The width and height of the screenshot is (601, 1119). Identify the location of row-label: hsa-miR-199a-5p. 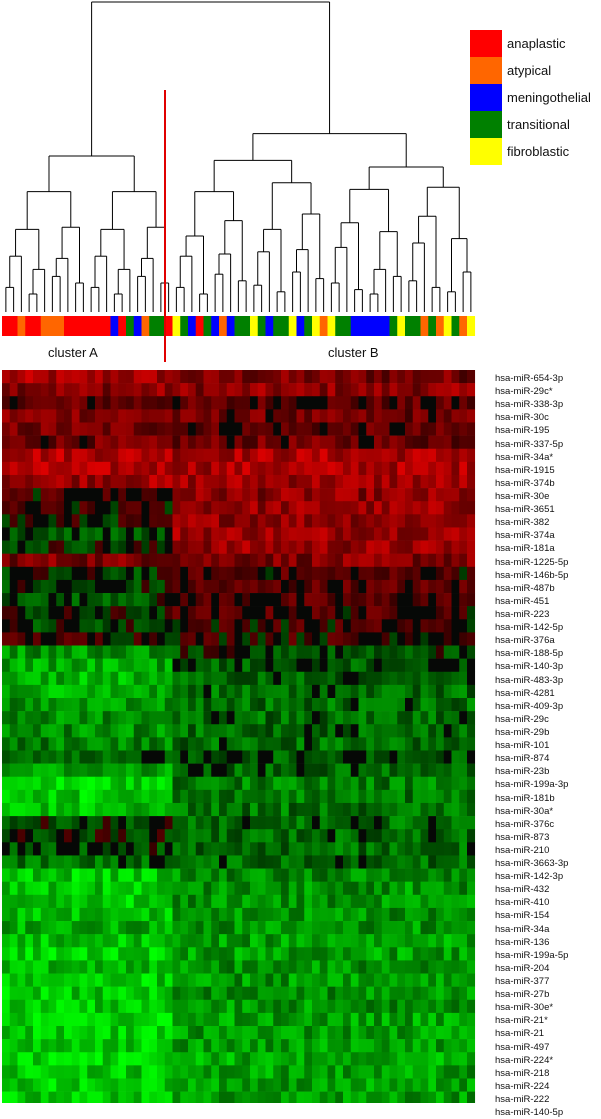
(532, 955).